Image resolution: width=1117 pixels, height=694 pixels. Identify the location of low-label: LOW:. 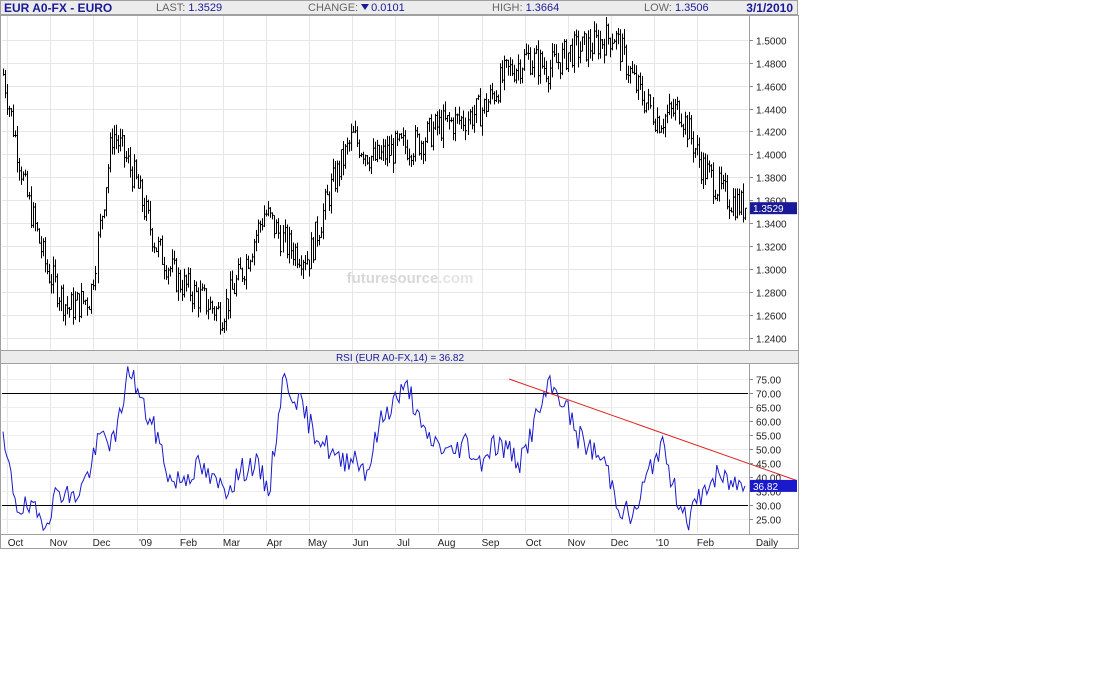
(658, 8).